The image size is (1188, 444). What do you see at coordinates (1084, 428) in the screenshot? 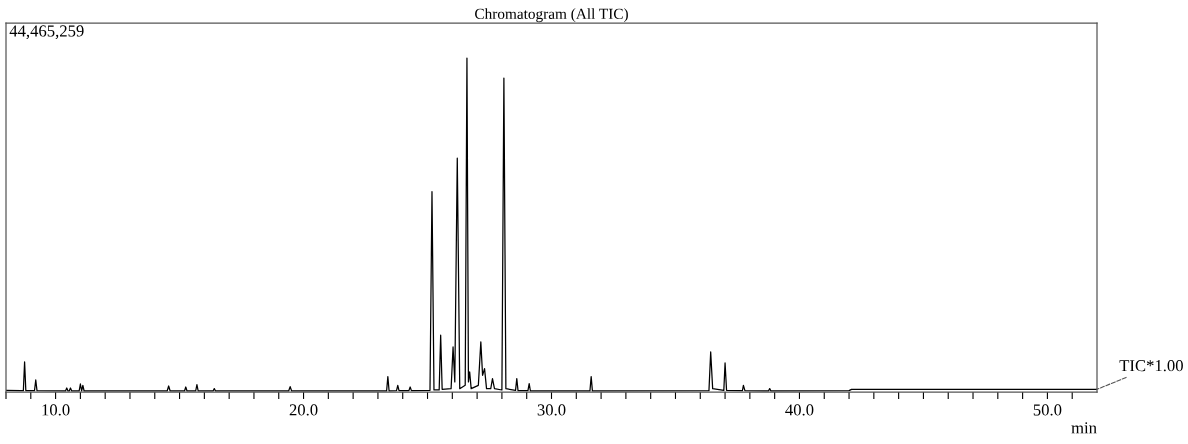
I see `x-axis-title: min` at bounding box center [1084, 428].